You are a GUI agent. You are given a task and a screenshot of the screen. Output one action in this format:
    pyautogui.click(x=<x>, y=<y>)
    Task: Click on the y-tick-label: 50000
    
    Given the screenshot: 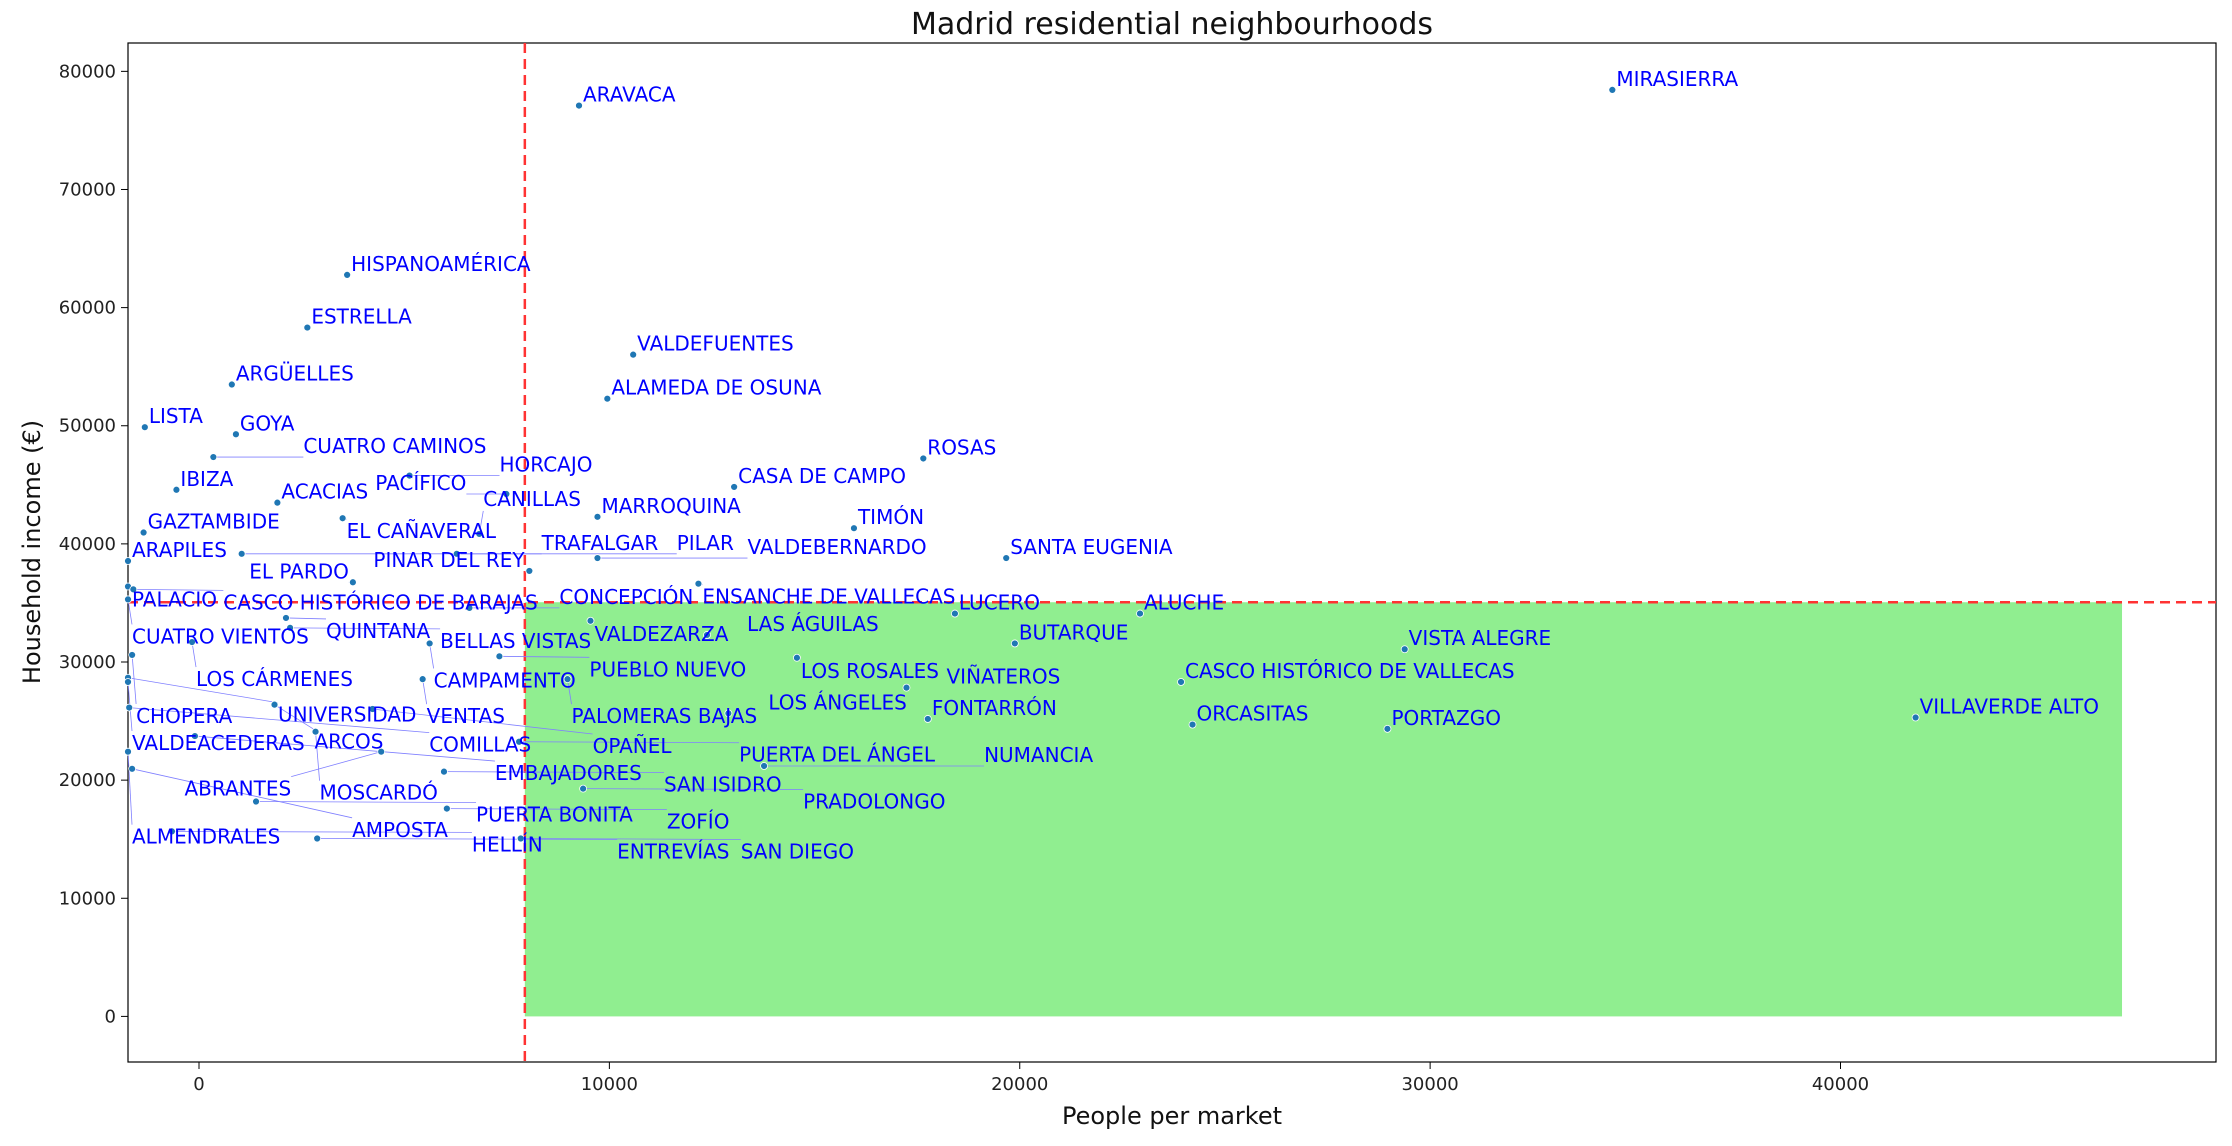 What is the action you would take?
    pyautogui.click(x=87, y=426)
    